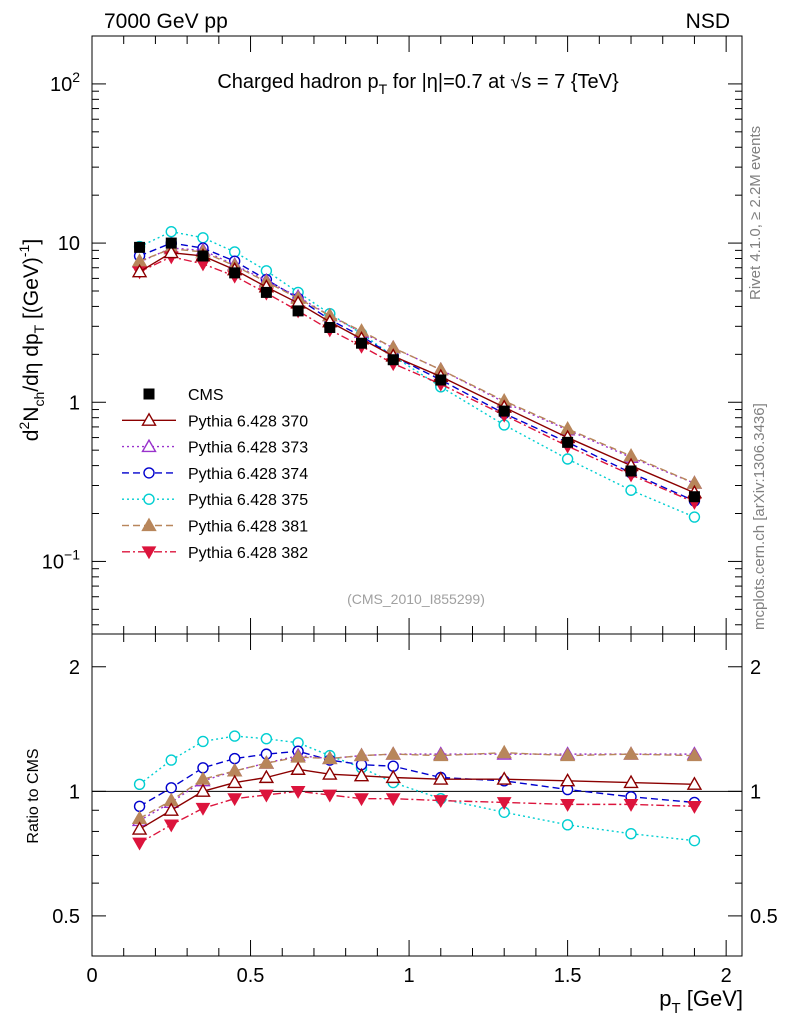 The height and width of the screenshot is (1024, 786). What do you see at coordinates (33, 795) in the screenshot?
I see `ratio-y-axis-label: Ratio to CMS` at bounding box center [33, 795].